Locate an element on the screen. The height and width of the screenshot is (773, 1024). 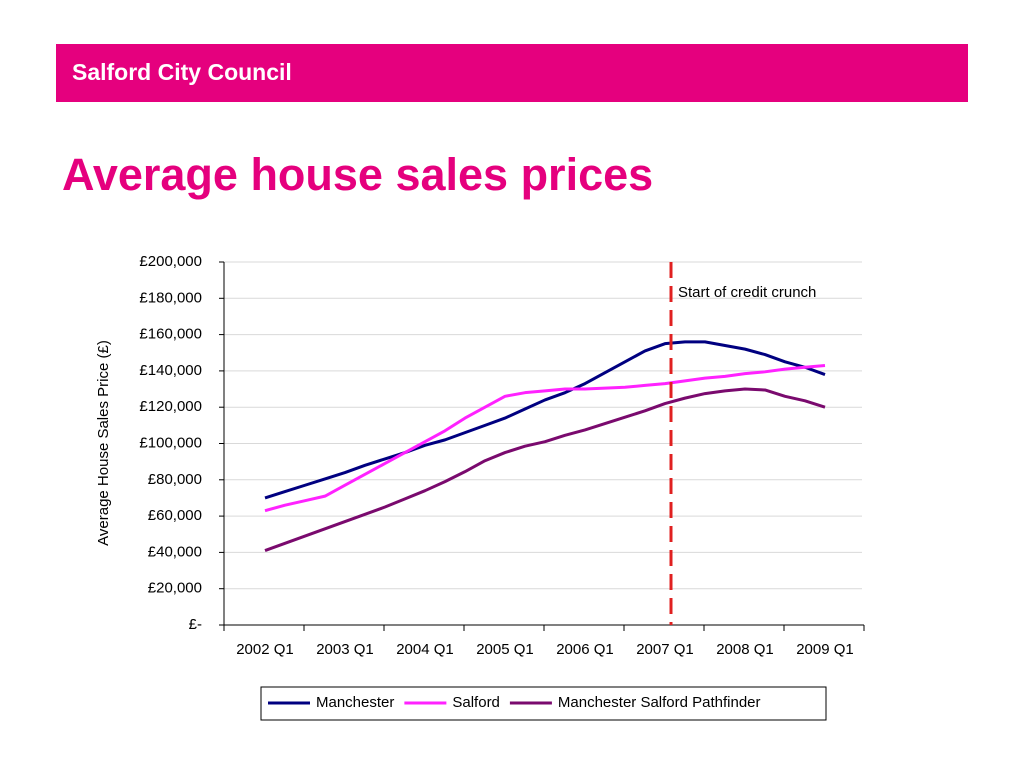
banner is located at coordinates (512, 73).